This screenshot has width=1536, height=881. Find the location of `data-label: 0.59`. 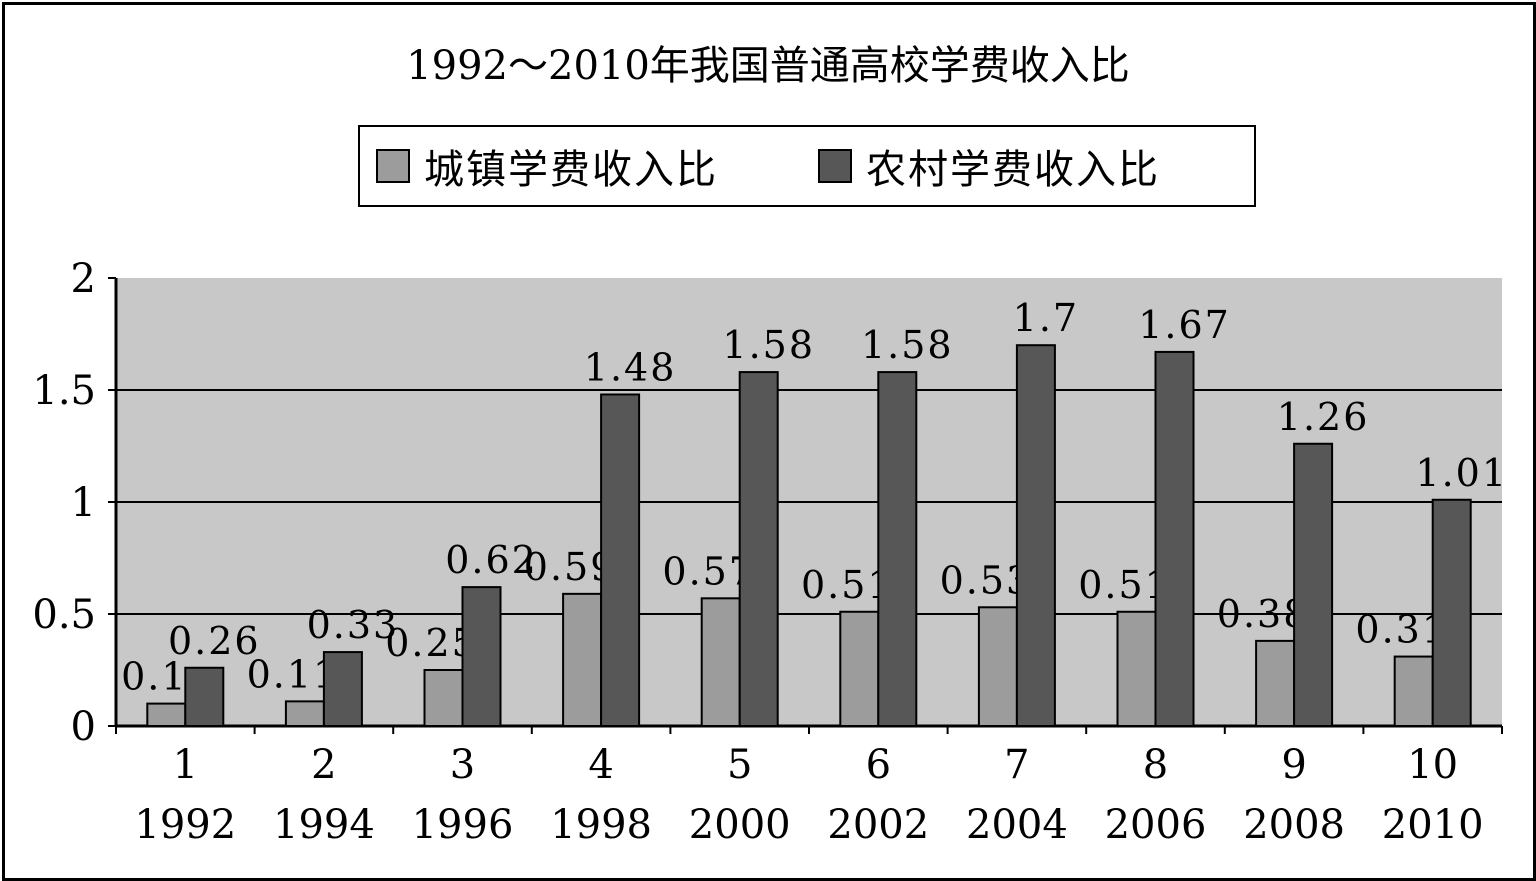

data-label: 0.59 is located at coordinates (570, 567).